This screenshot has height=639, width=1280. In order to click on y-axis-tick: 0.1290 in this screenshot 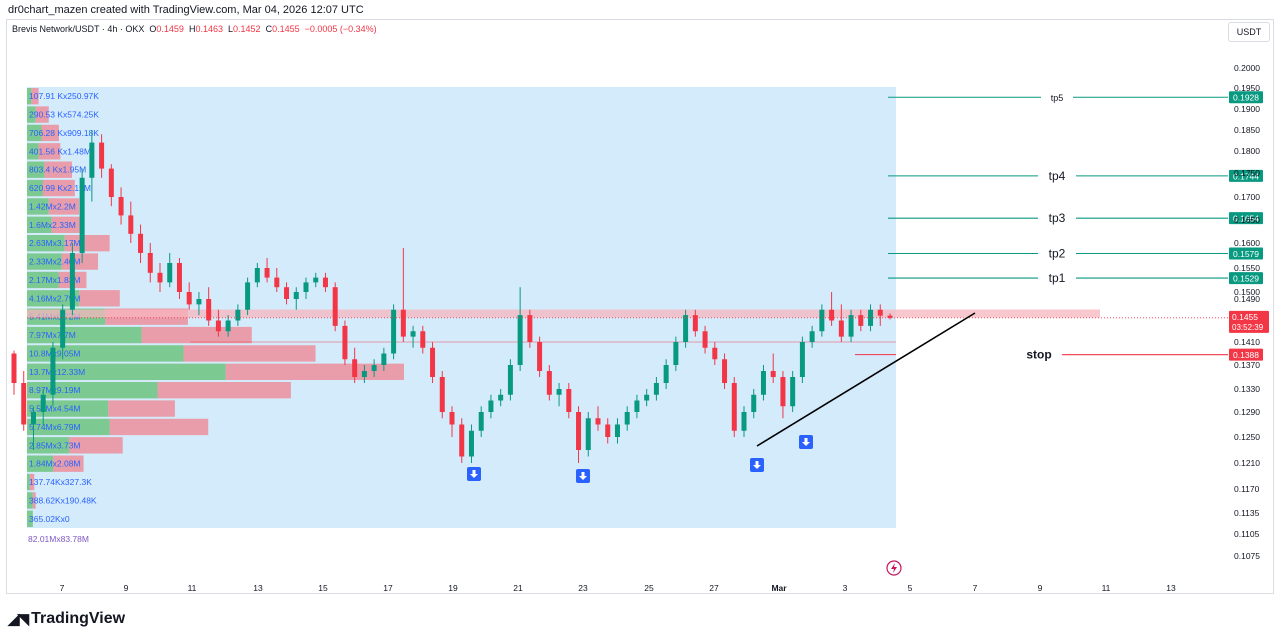, I will do `click(1247, 412)`.